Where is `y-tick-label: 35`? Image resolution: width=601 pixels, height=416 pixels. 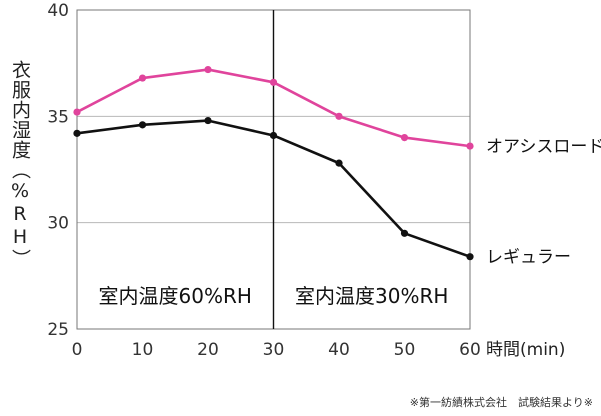 y-tick-label: 35 is located at coordinates (58, 117).